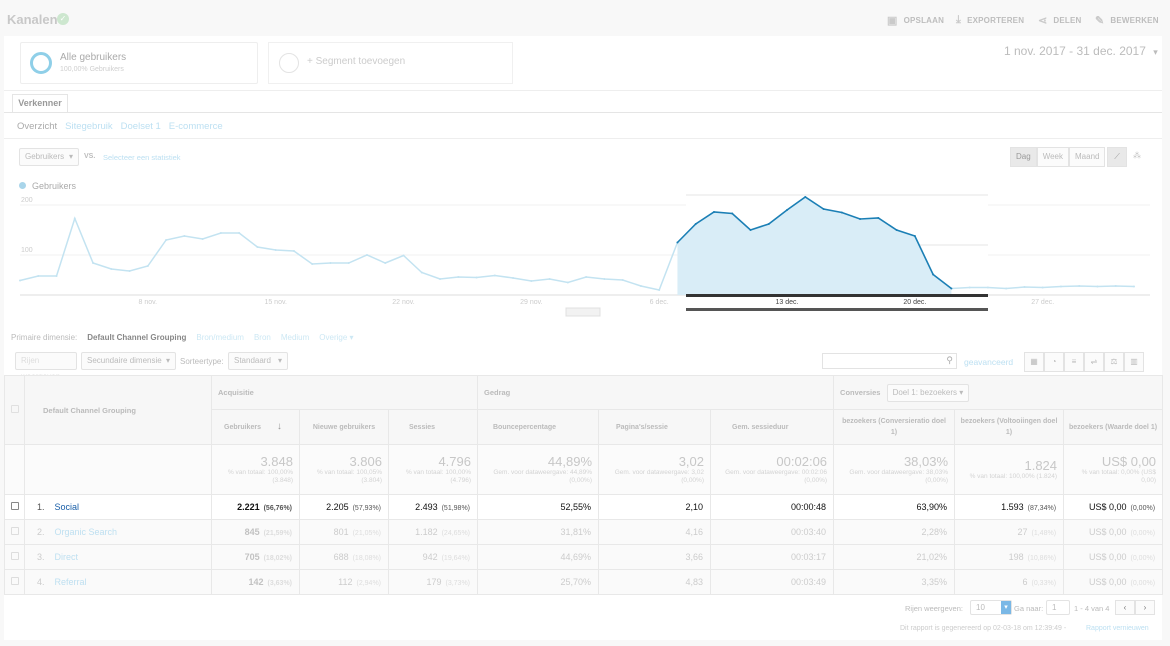 The height and width of the screenshot is (646, 1170). What do you see at coordinates (1145, 607) in the screenshot?
I see `next-page-icon: ›` at bounding box center [1145, 607].